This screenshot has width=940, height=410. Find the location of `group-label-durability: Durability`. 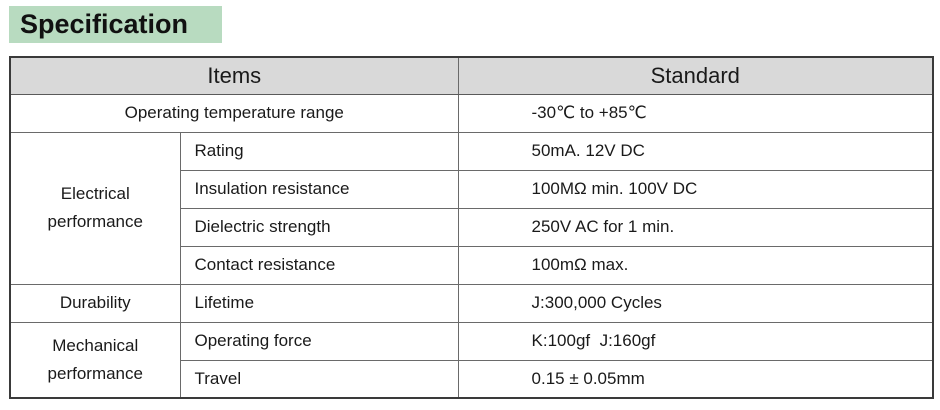

group-label-durability: Durability is located at coordinates (95, 303).